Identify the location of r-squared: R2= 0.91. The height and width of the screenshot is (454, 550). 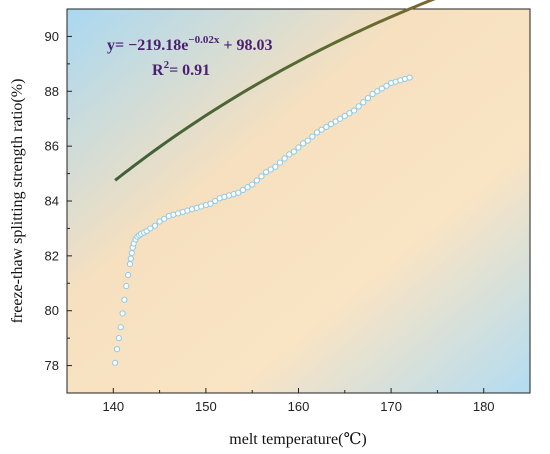
(181, 69).